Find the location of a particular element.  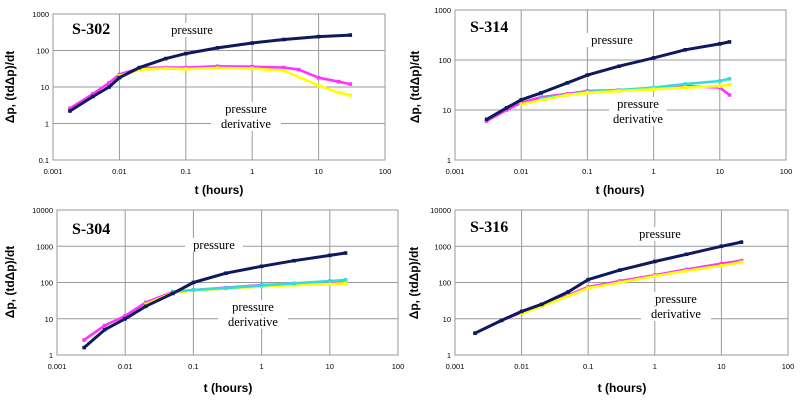

panel-title: S-314 is located at coordinates (489, 27).